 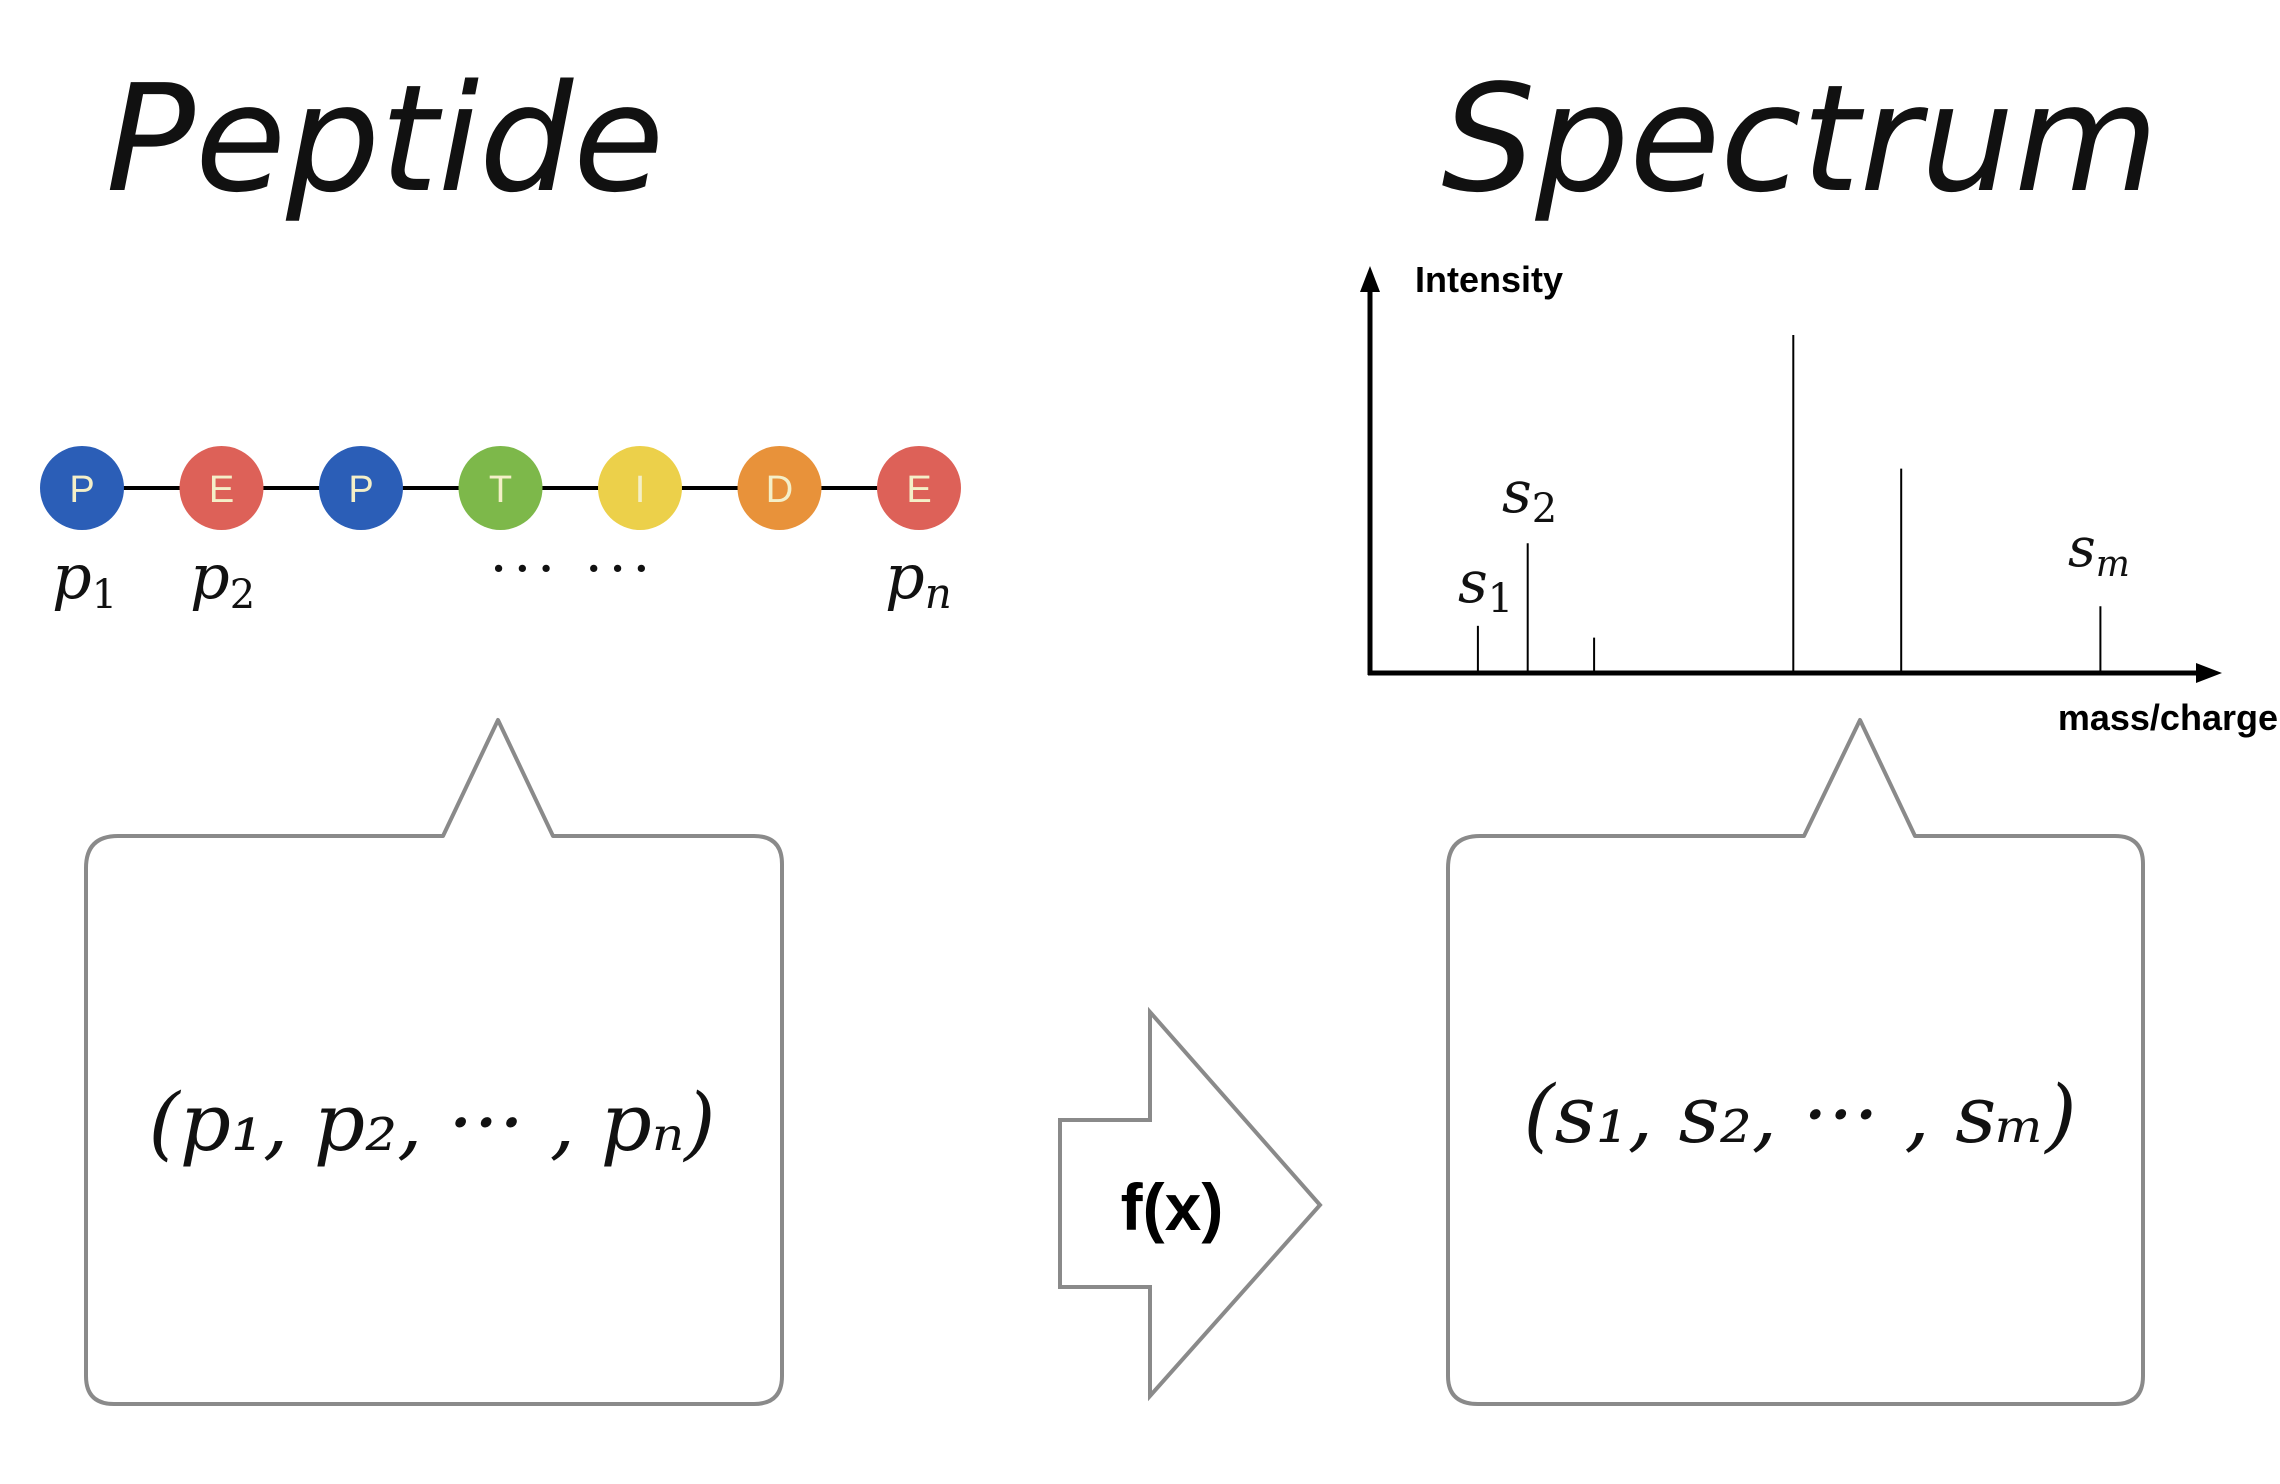 What do you see at coordinates (1799, 139) in the screenshot?
I see `spectrum-title: Spectrum` at bounding box center [1799, 139].